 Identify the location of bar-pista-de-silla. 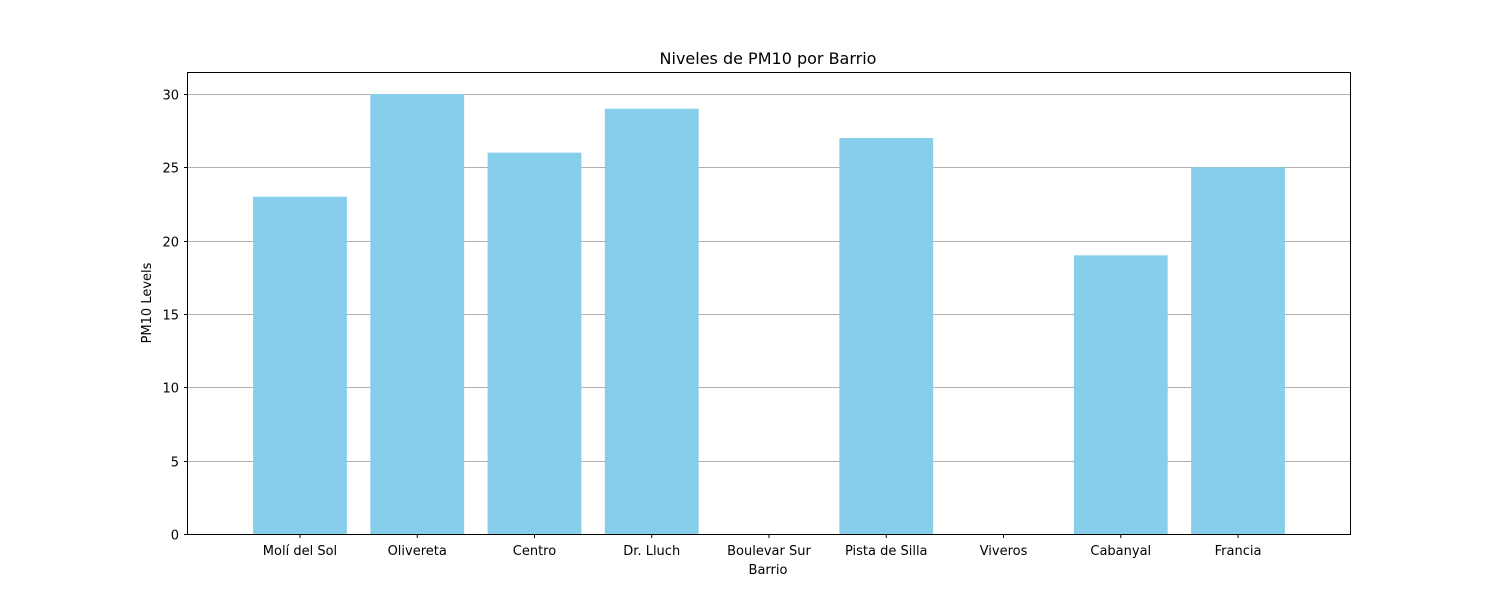
(886, 336).